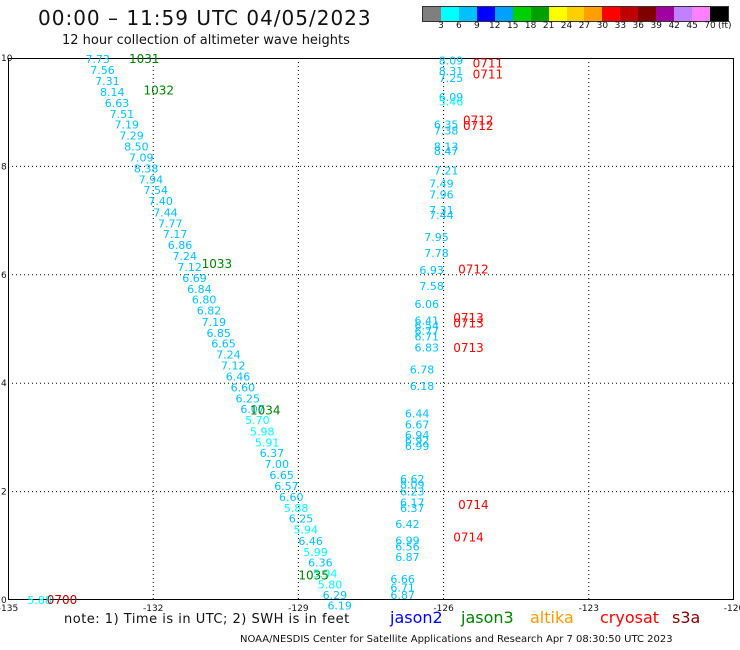 The width and height of the screenshot is (740, 650). I want to click on wave-height-value: 6.19, so click(339, 605).